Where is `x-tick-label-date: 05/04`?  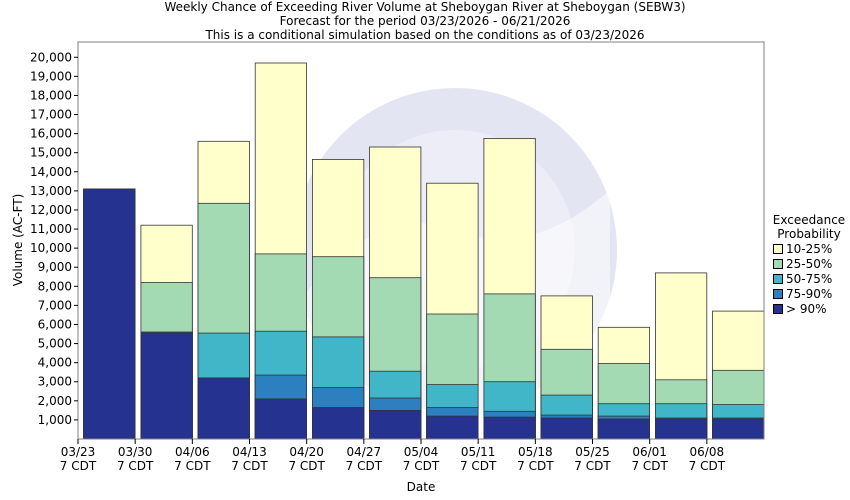 x-tick-label-date: 05/04 is located at coordinates (421, 452).